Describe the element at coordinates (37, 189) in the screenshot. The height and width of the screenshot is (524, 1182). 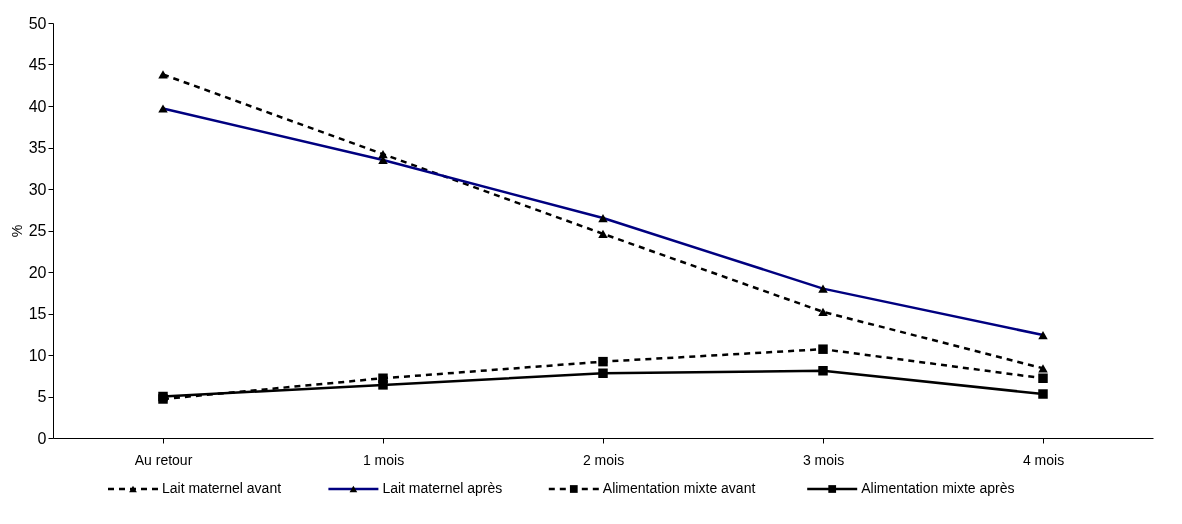
I see `y-tick-label: 30` at that location.